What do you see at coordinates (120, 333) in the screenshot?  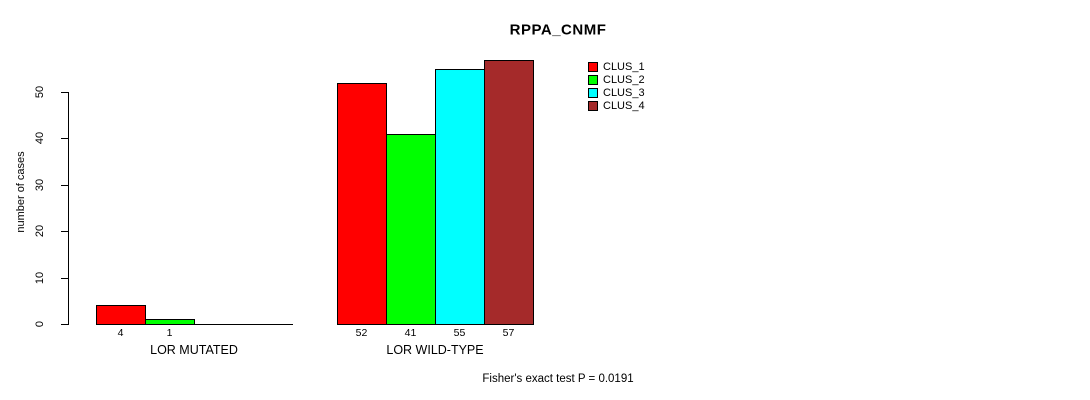 I see `bar-count-label: 4` at bounding box center [120, 333].